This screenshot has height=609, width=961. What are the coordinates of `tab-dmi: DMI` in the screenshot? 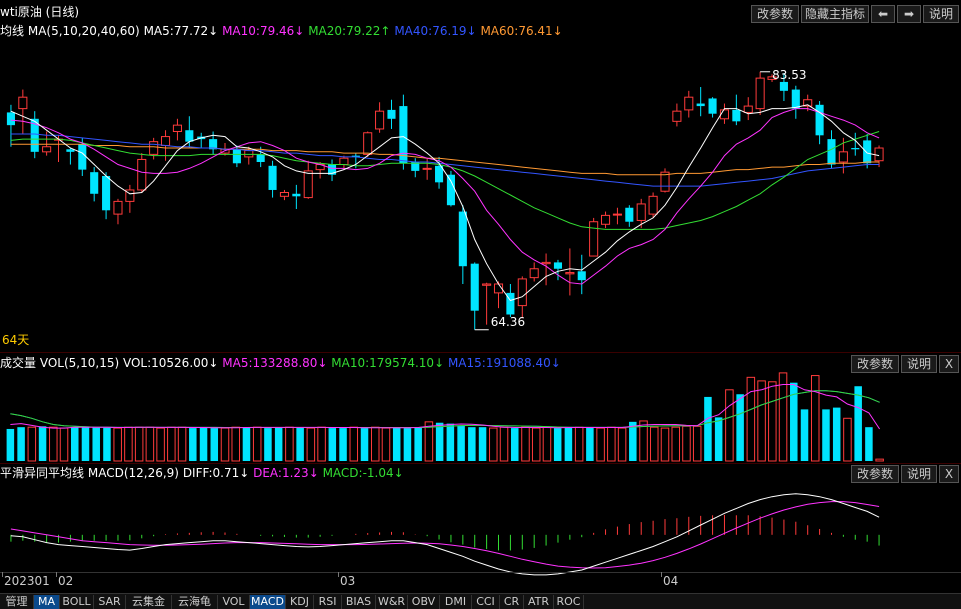 It's located at (456, 602).